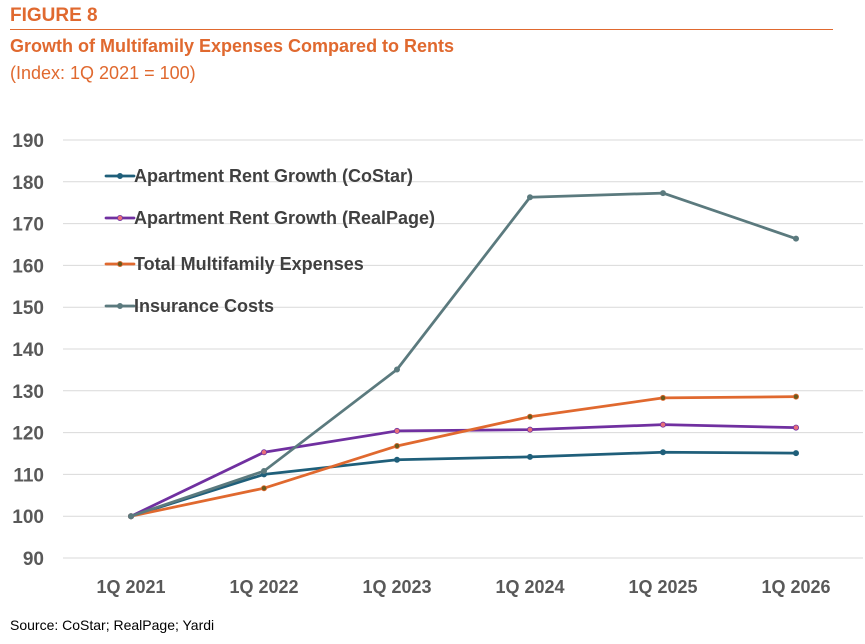  I want to click on y-tick-label: 100, so click(28, 517).